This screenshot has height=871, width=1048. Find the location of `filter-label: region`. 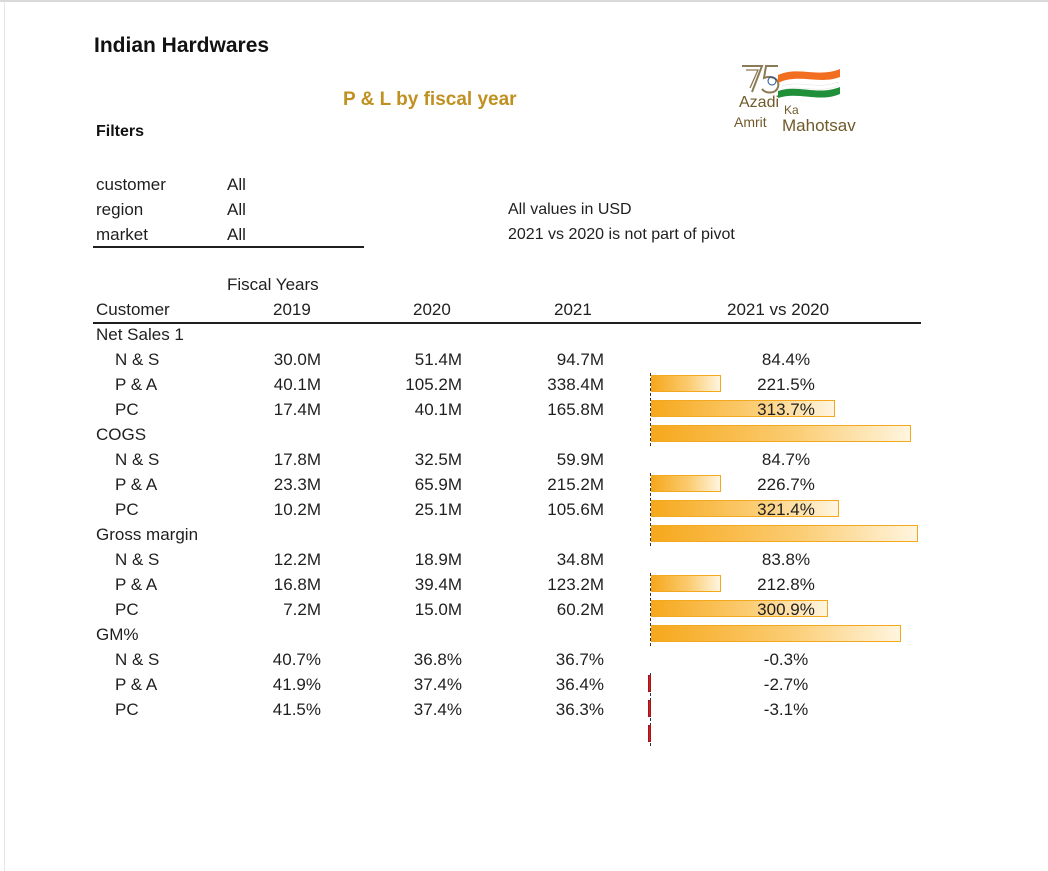

filter-label: region is located at coordinates (120, 209).